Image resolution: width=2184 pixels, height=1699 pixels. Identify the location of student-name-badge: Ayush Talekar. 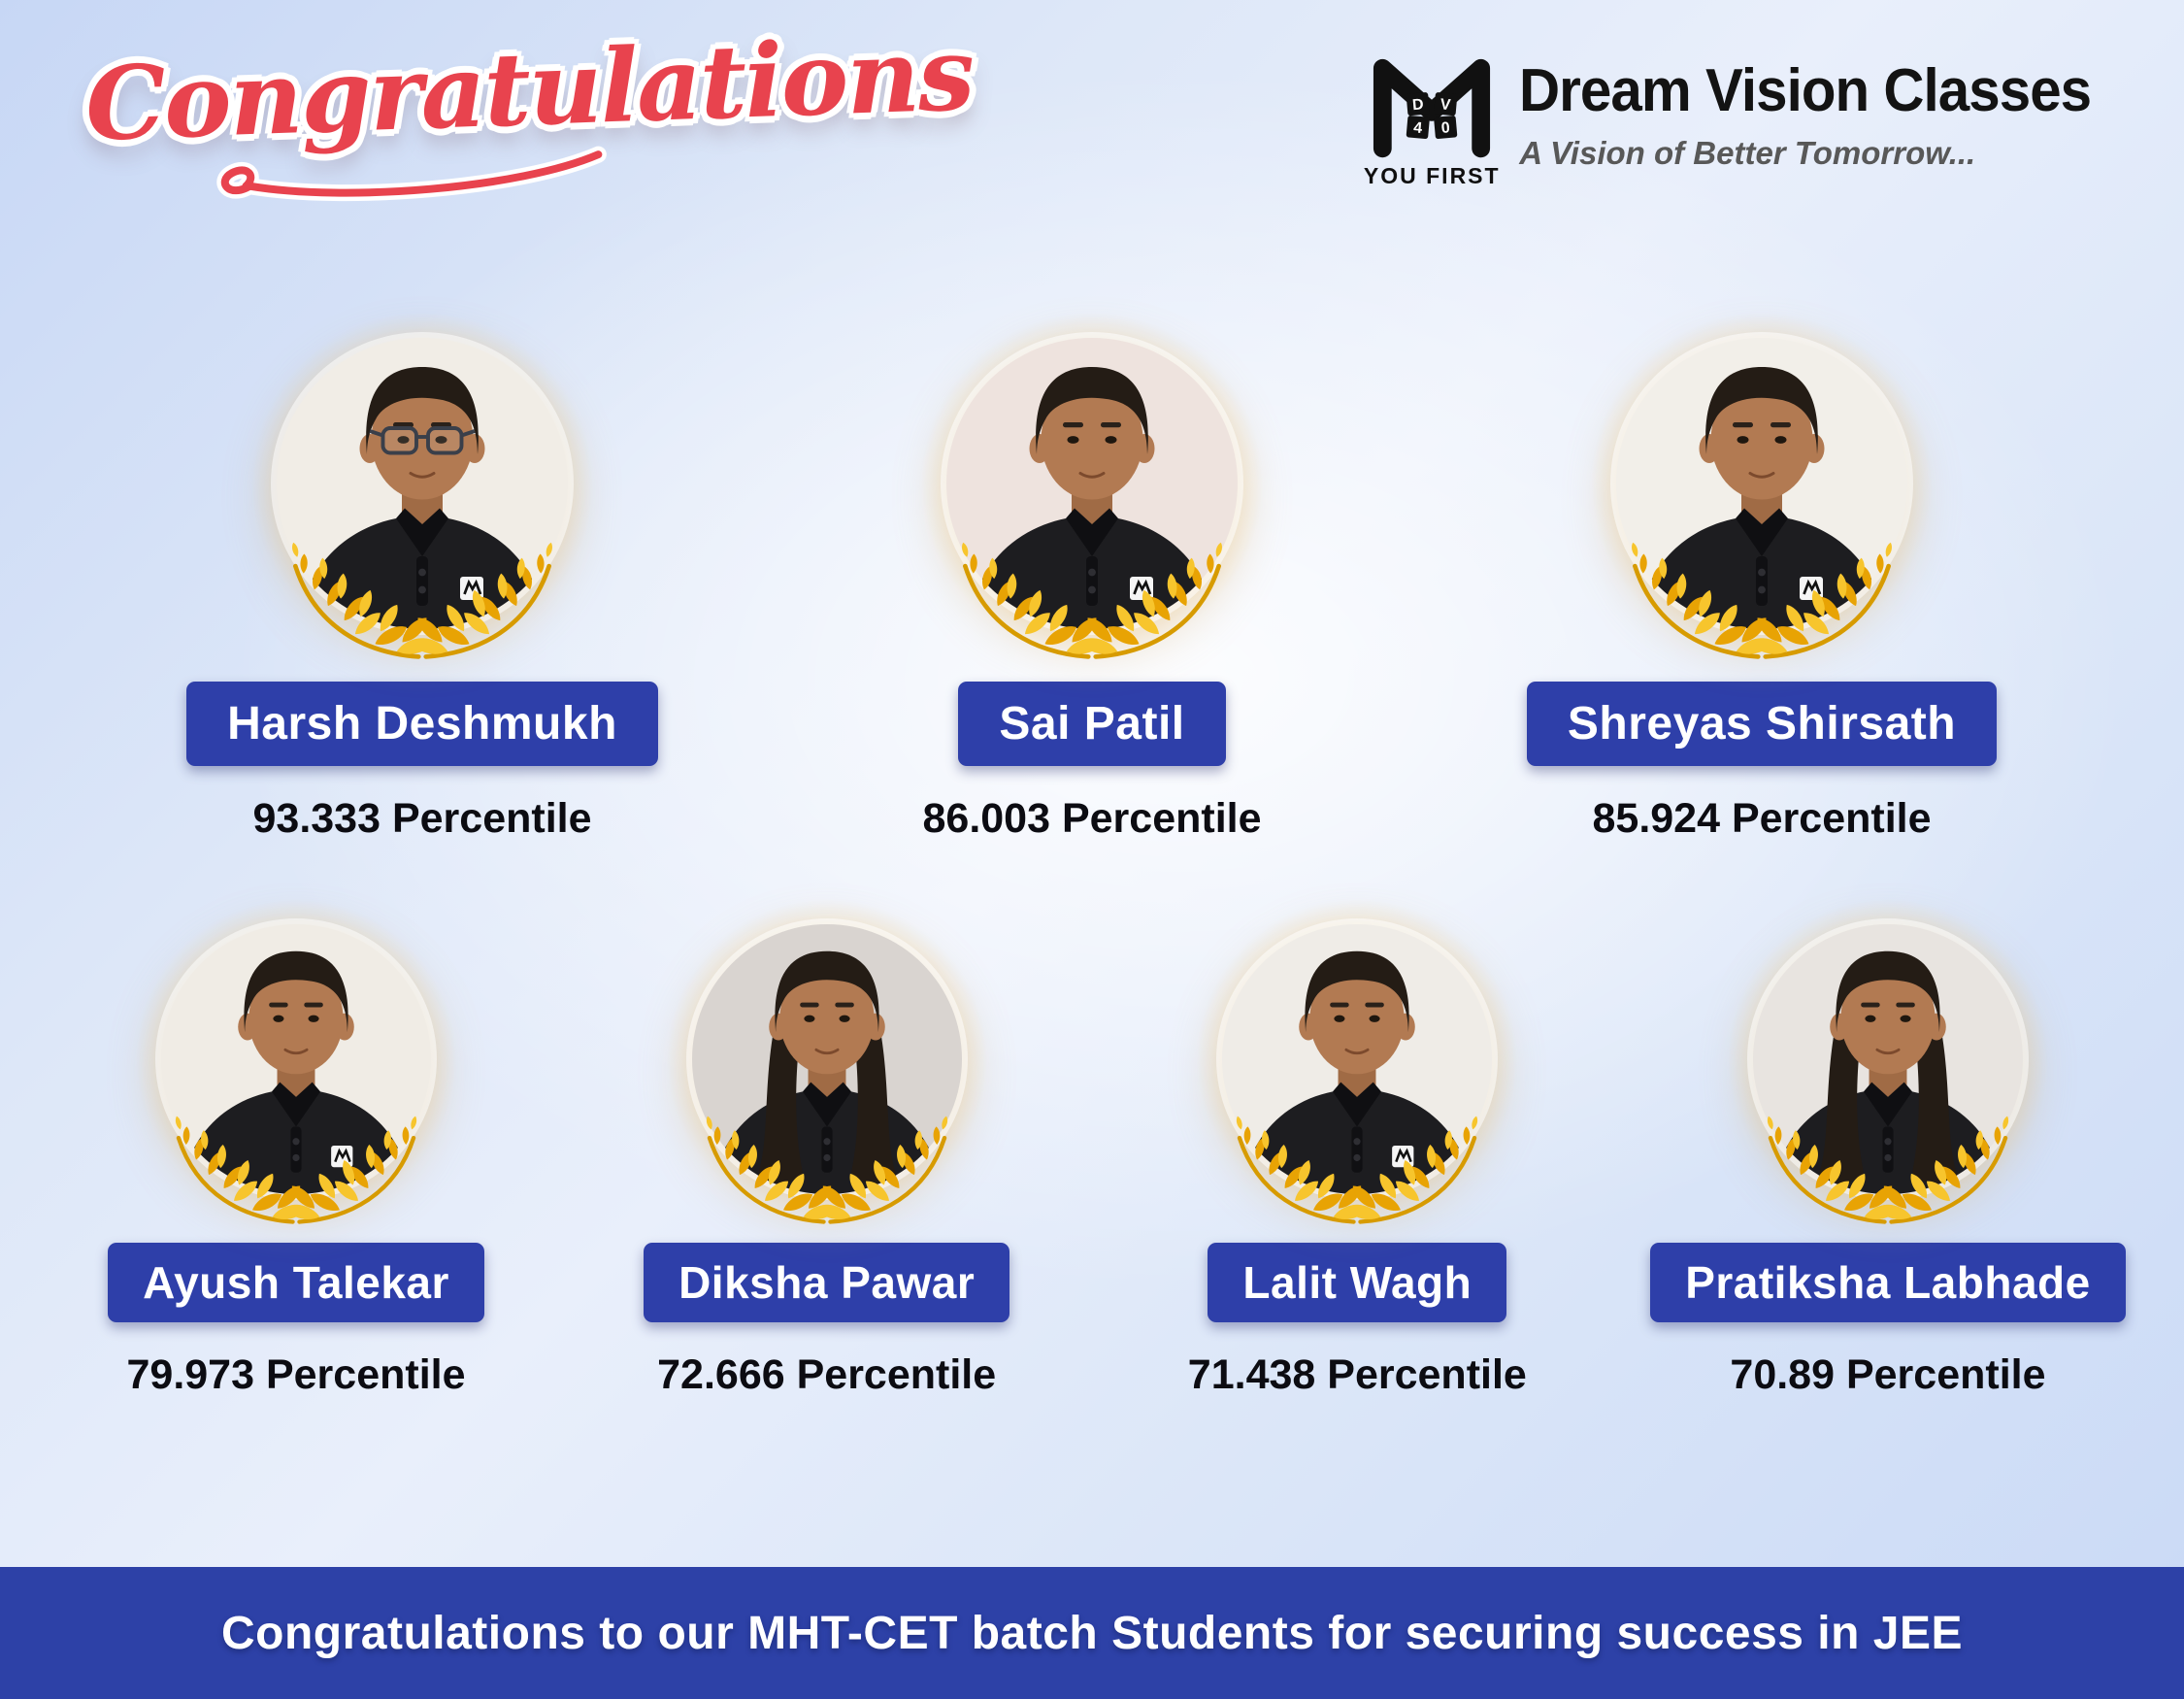
(296, 1282).